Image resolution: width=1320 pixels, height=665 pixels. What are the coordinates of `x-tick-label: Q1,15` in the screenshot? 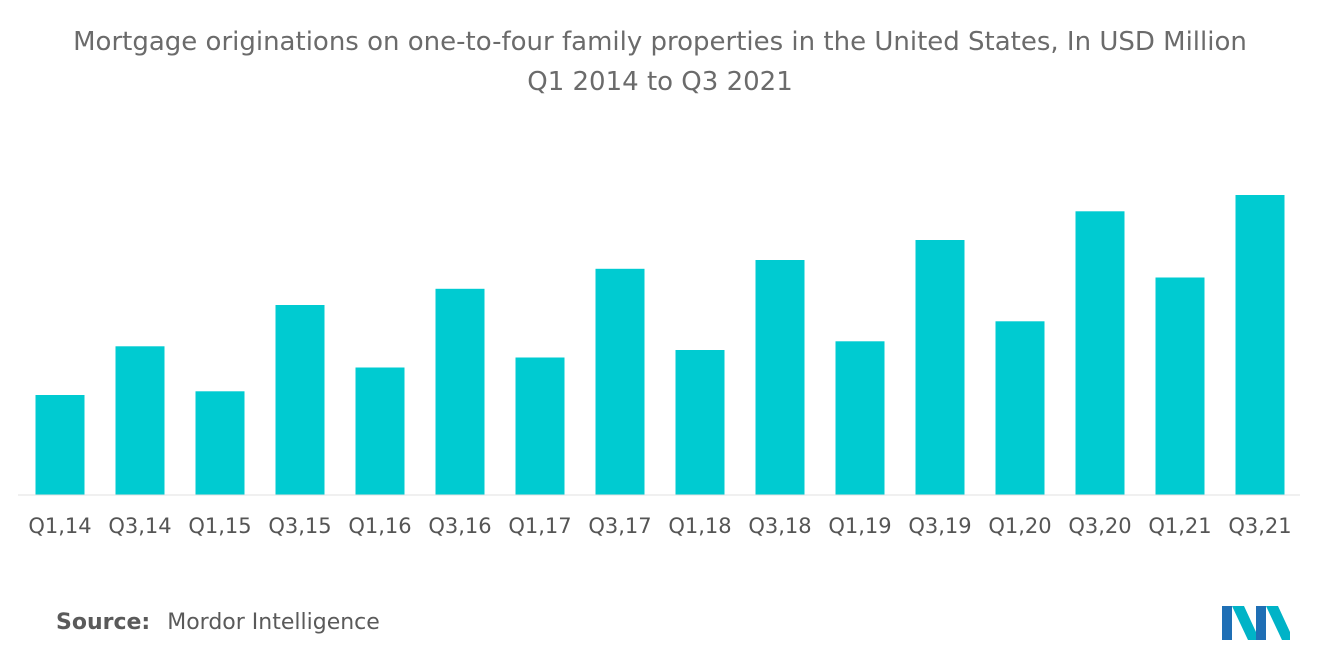 It's located at (219, 526).